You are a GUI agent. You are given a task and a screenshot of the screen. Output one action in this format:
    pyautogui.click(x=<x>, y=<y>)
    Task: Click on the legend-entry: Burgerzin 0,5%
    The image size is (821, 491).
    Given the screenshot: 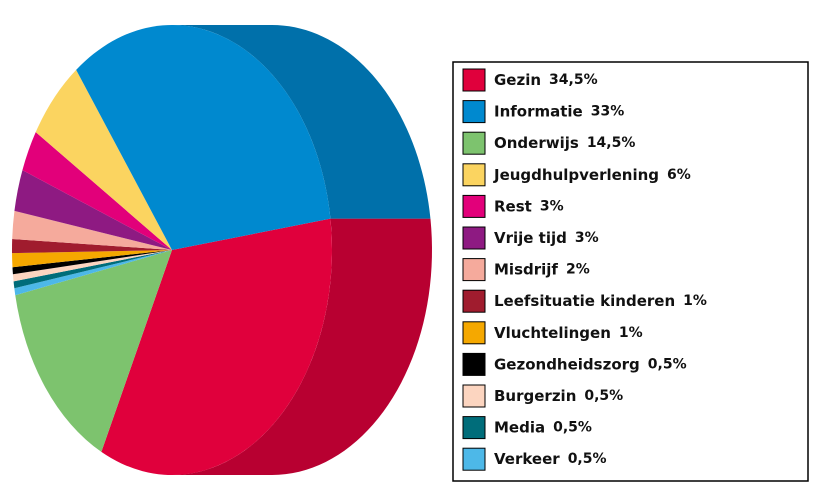 What is the action you would take?
    pyautogui.click(x=558, y=396)
    